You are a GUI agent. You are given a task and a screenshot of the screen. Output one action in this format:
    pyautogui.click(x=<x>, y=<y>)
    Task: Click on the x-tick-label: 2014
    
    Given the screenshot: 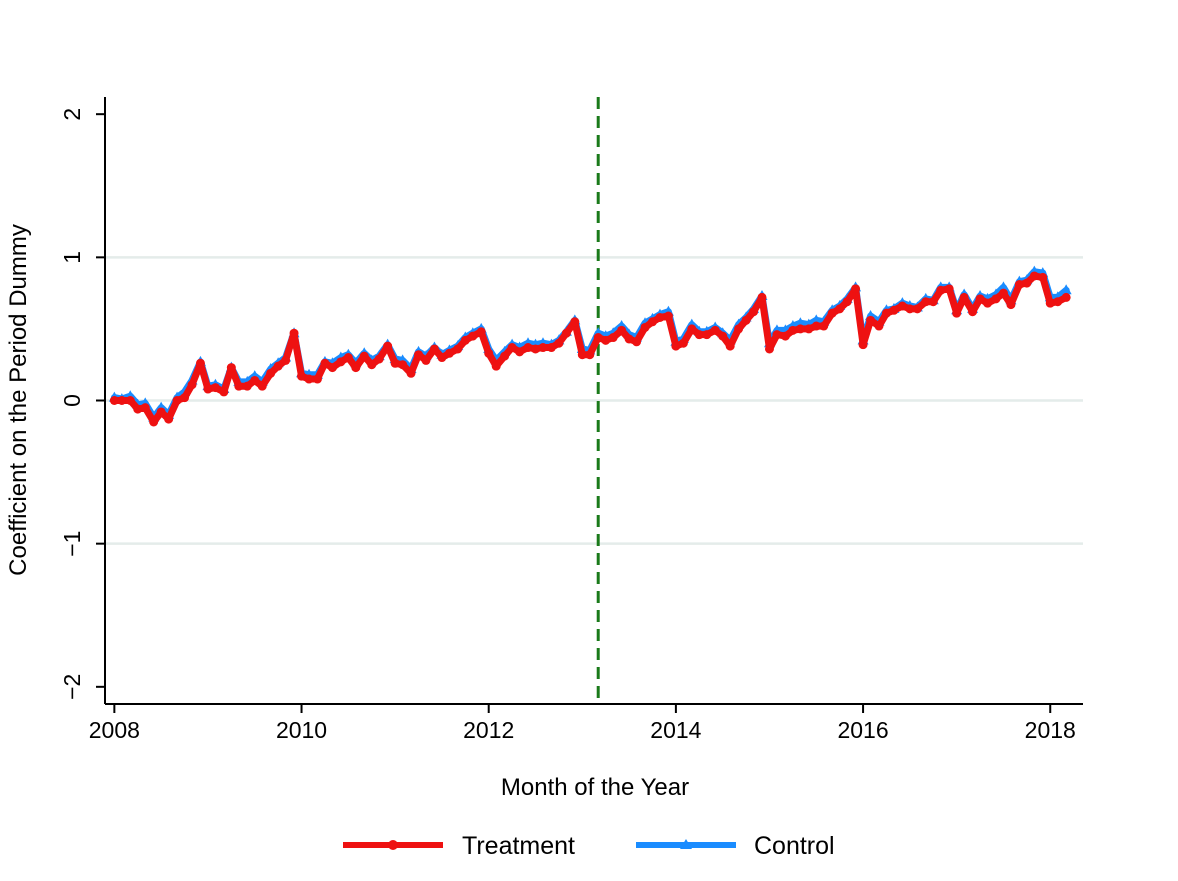 What is the action you would take?
    pyautogui.click(x=675, y=730)
    